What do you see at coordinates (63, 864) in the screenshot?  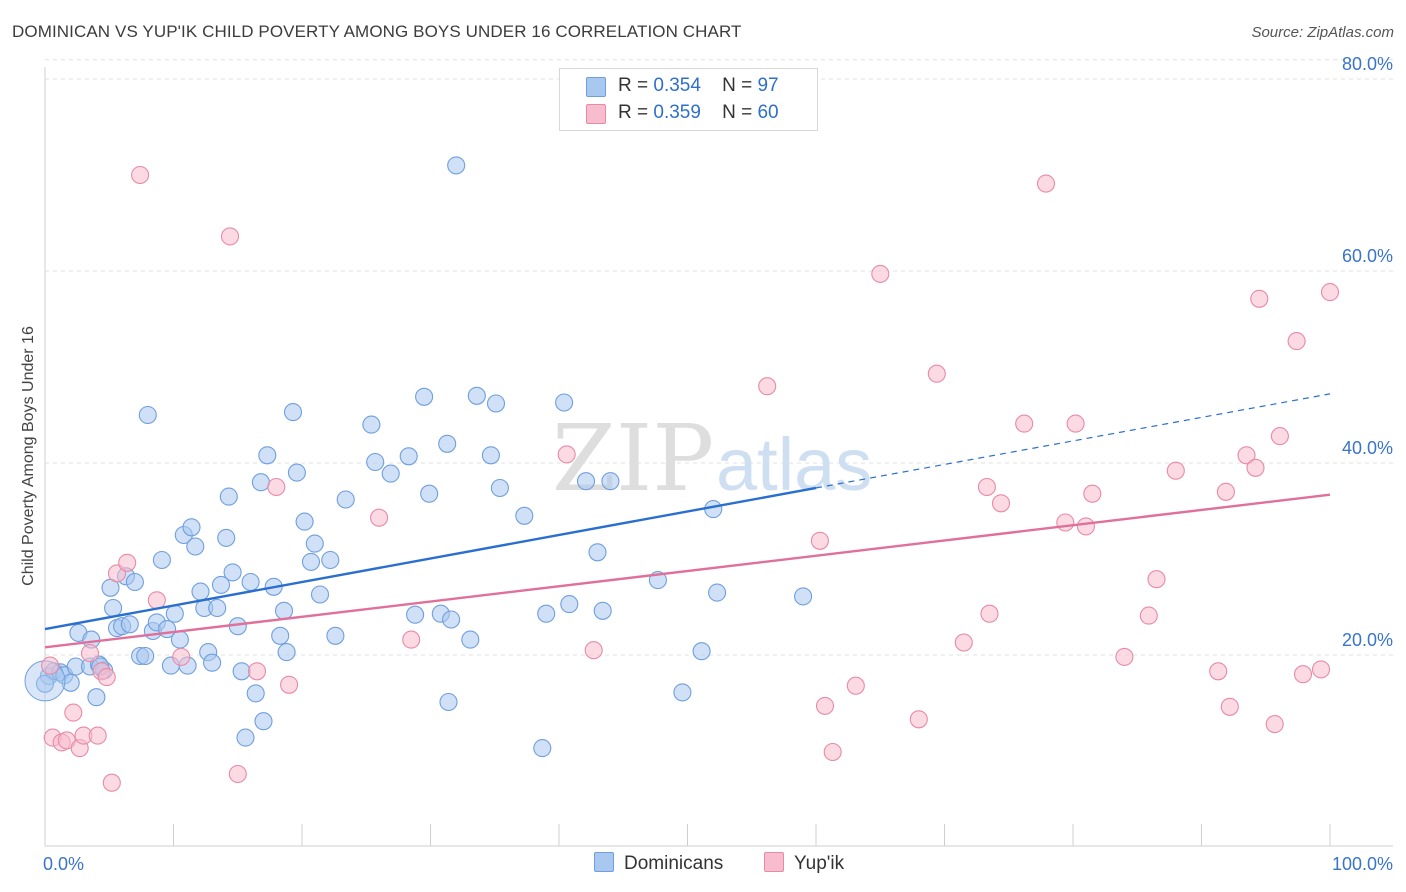 I see `x-tick-label: 0.0%` at bounding box center [63, 864].